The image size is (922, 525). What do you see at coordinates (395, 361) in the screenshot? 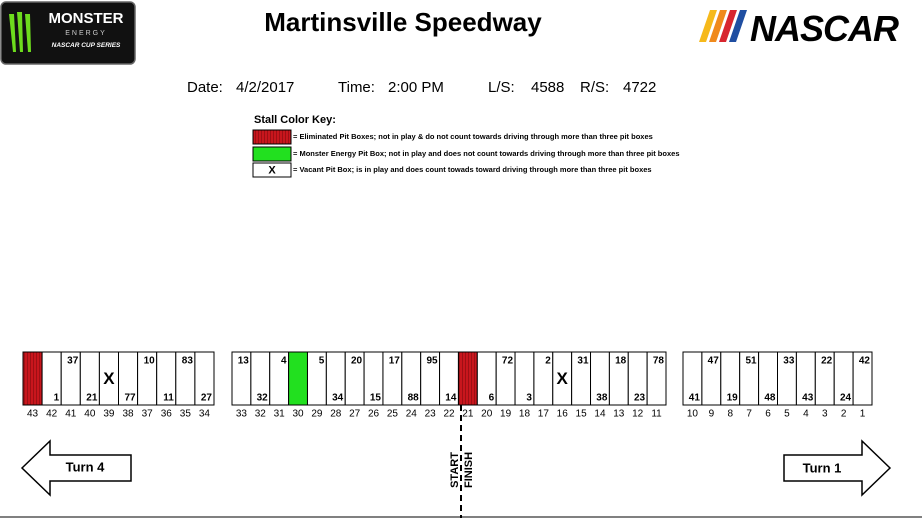
I see `car-number: 17` at bounding box center [395, 361].